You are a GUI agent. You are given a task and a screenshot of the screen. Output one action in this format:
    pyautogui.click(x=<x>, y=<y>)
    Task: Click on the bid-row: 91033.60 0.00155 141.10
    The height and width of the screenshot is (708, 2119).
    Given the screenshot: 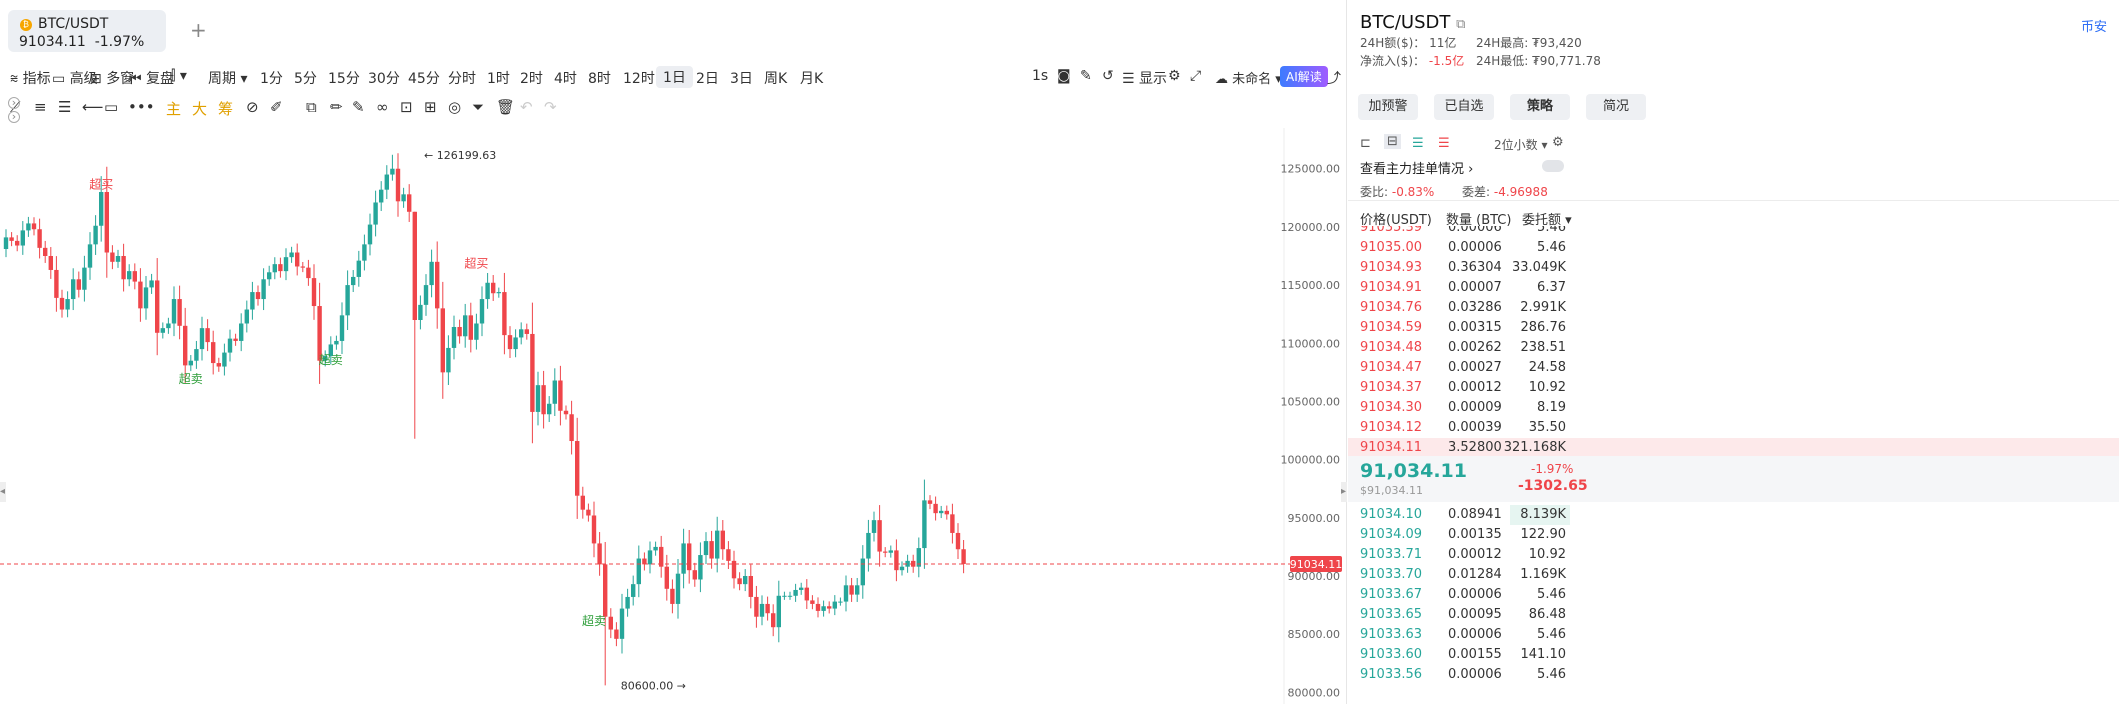 What is the action you would take?
    pyautogui.click(x=1733, y=655)
    